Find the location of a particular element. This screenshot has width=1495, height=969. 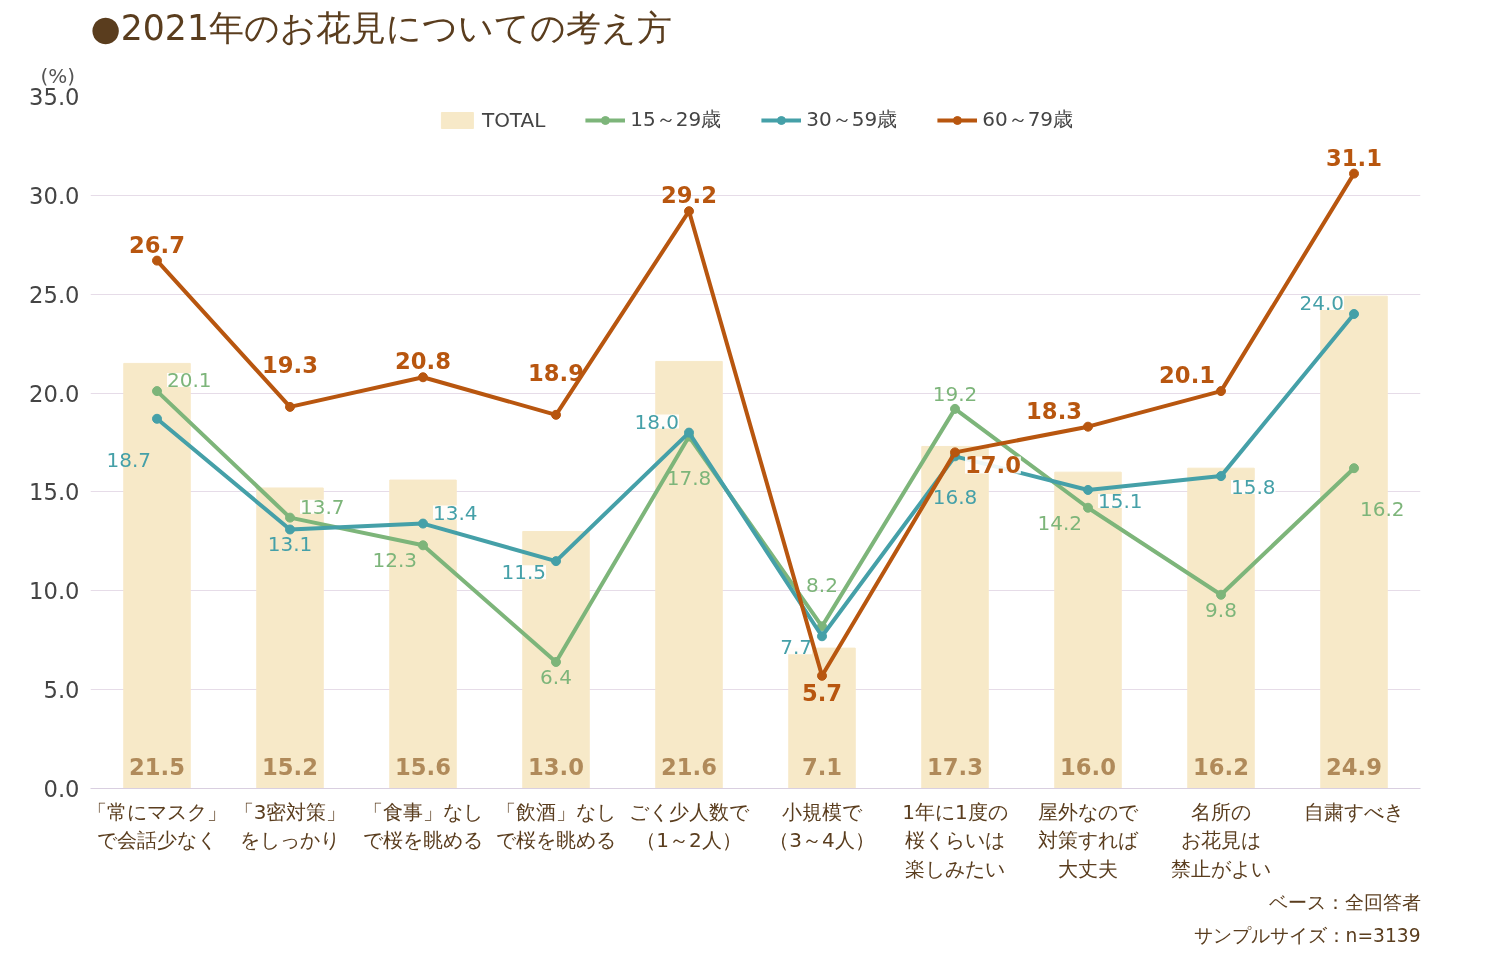

legend-label: 15～29歳 is located at coordinates (676, 119).